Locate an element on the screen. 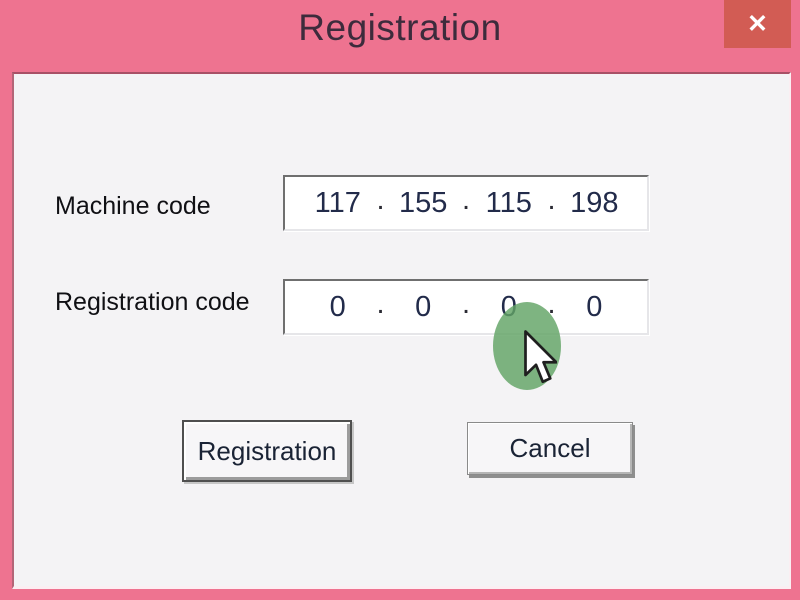 This screenshot has width=800, height=600. machine-code-octet-1: 117 is located at coordinates (337, 202).